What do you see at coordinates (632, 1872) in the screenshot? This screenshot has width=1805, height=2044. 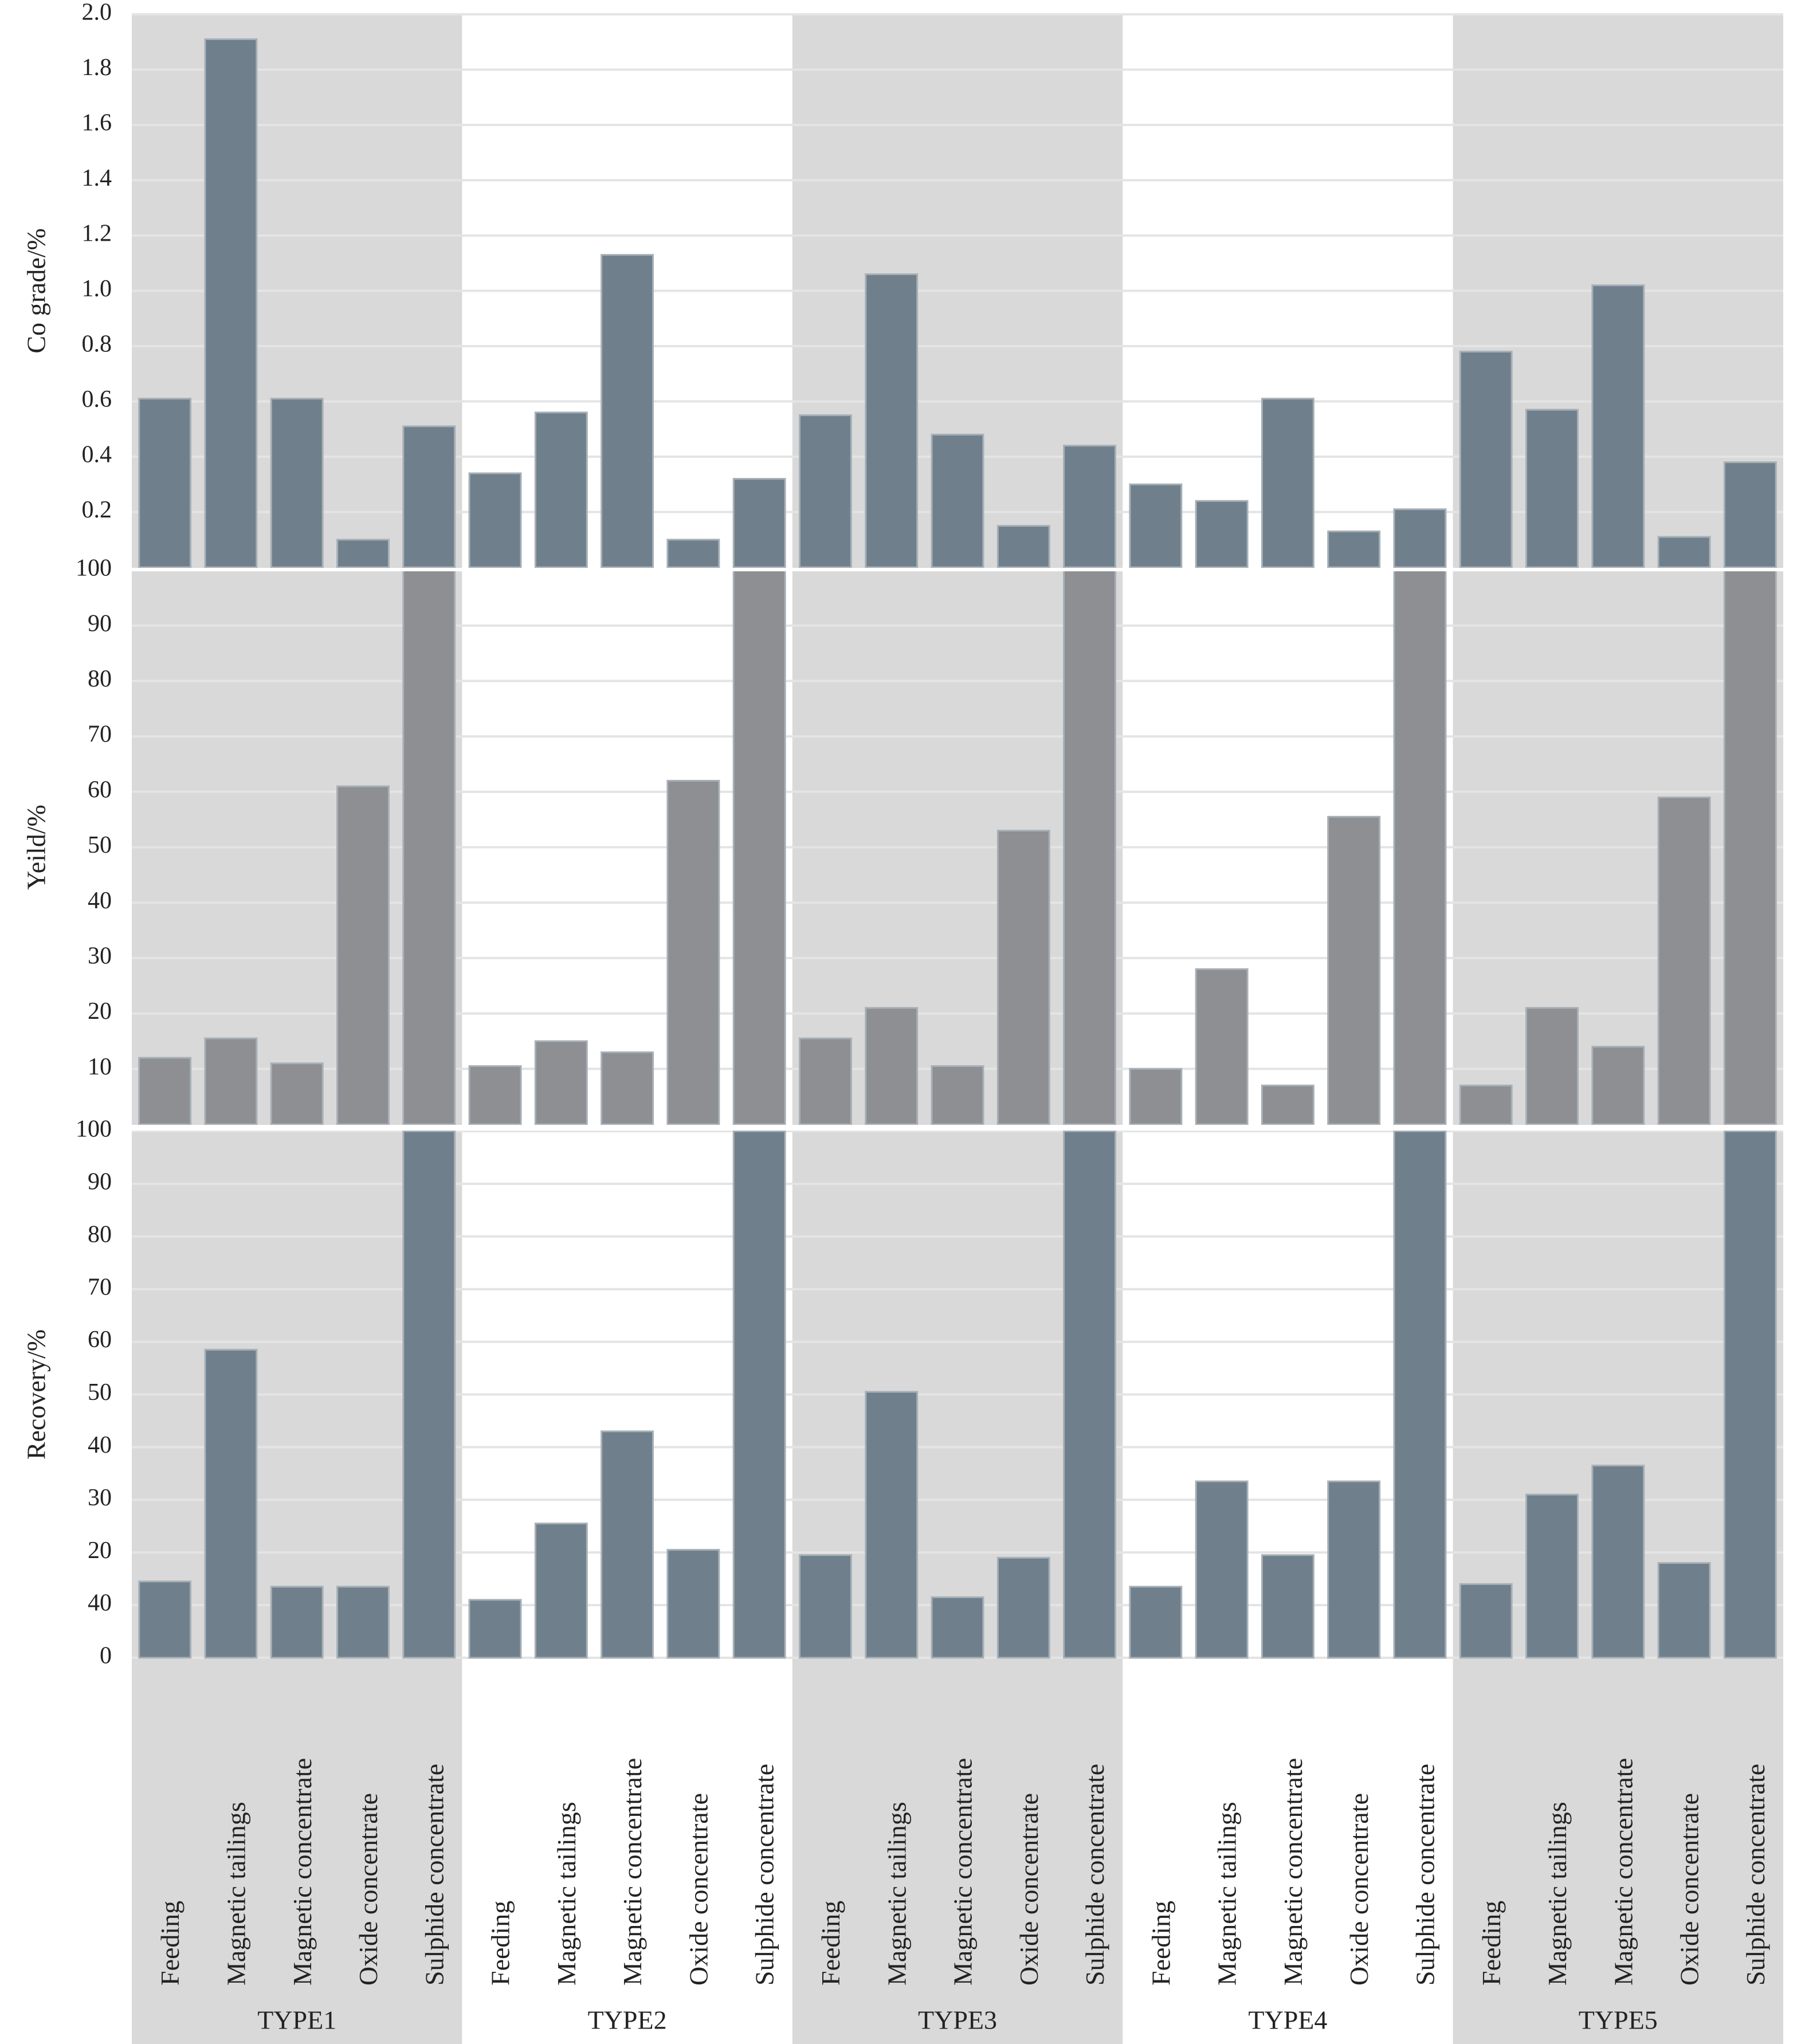 I see `category-label-type2-3: Magnetic concentrate` at bounding box center [632, 1872].